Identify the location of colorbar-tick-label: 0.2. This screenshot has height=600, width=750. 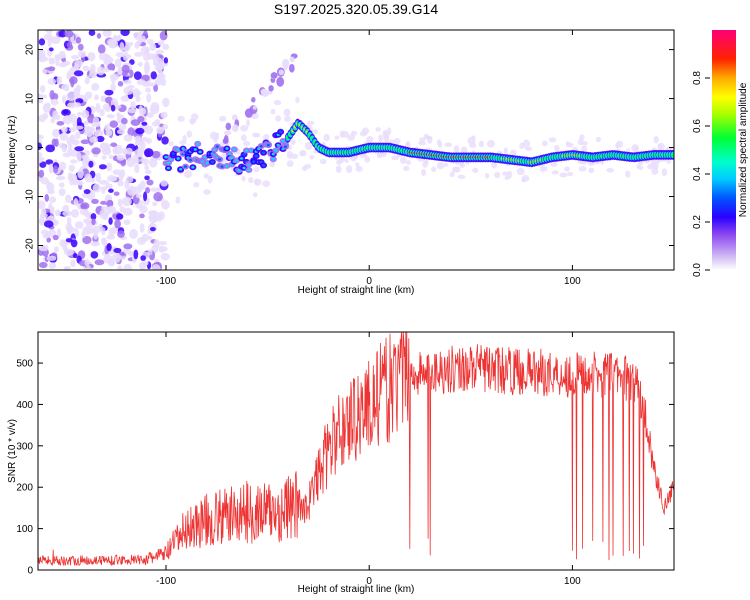
(697, 222).